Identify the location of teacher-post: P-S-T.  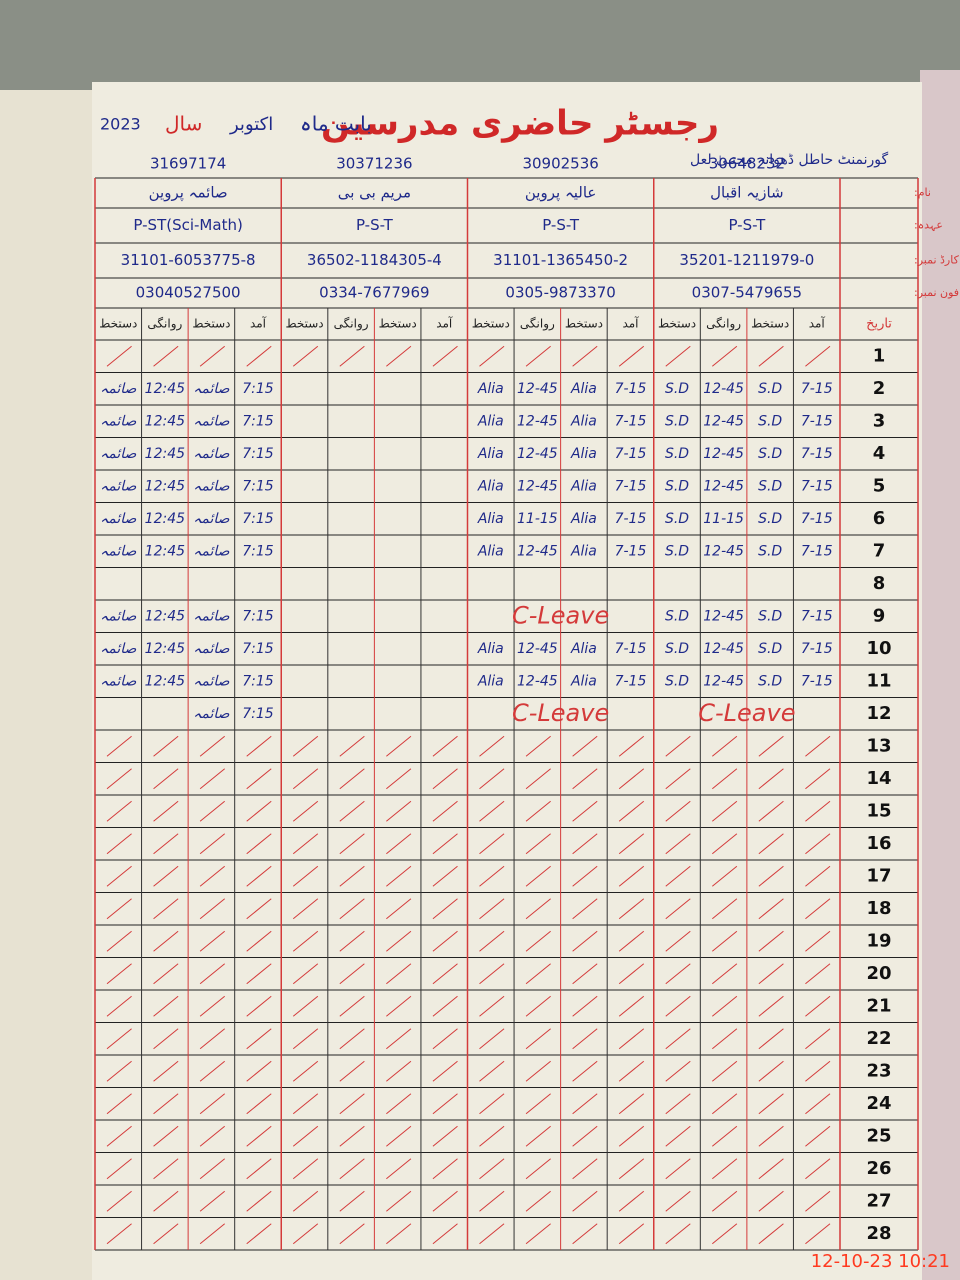
(747, 225).